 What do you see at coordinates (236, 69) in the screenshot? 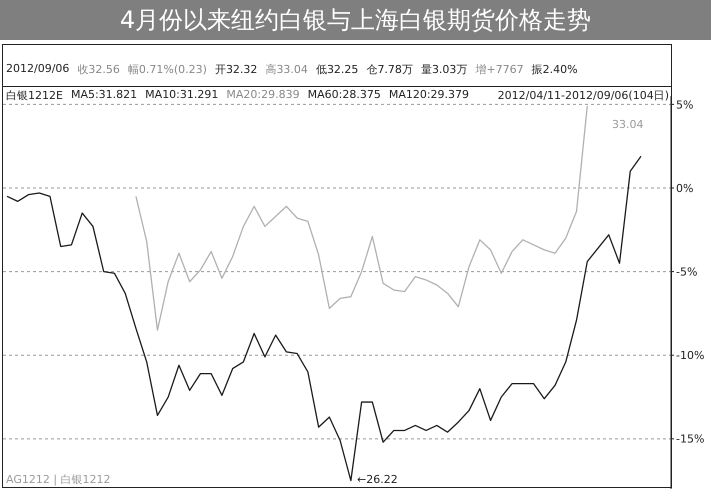
I see `text: 开32.32` at bounding box center [236, 69].